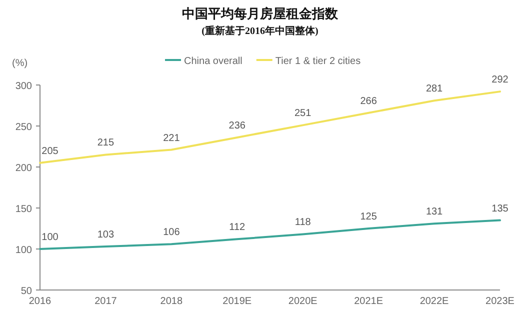 The width and height of the screenshot is (520, 318). What do you see at coordinates (369, 101) in the screenshot?
I see `data-label: 266` at bounding box center [369, 101].